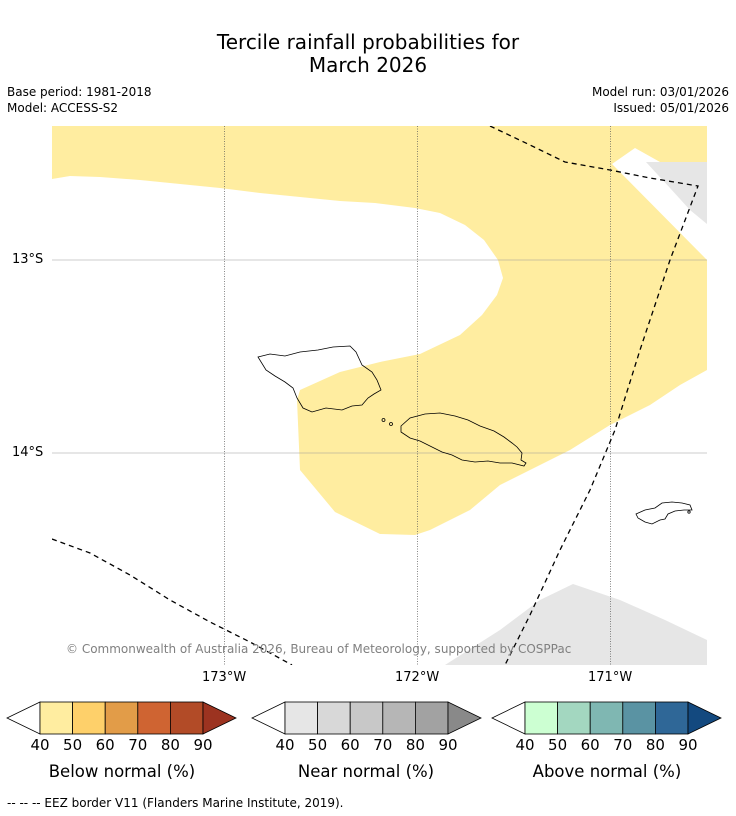  Describe the element at coordinates (79, 92) in the screenshot. I see `base-period: Base period: 1981-2018` at that location.